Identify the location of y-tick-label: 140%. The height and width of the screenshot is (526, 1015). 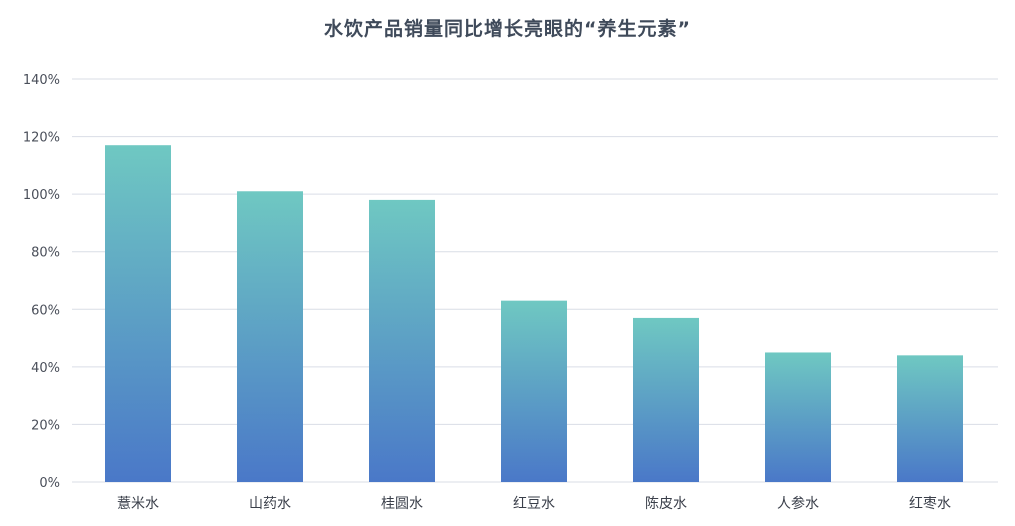
(41, 80).